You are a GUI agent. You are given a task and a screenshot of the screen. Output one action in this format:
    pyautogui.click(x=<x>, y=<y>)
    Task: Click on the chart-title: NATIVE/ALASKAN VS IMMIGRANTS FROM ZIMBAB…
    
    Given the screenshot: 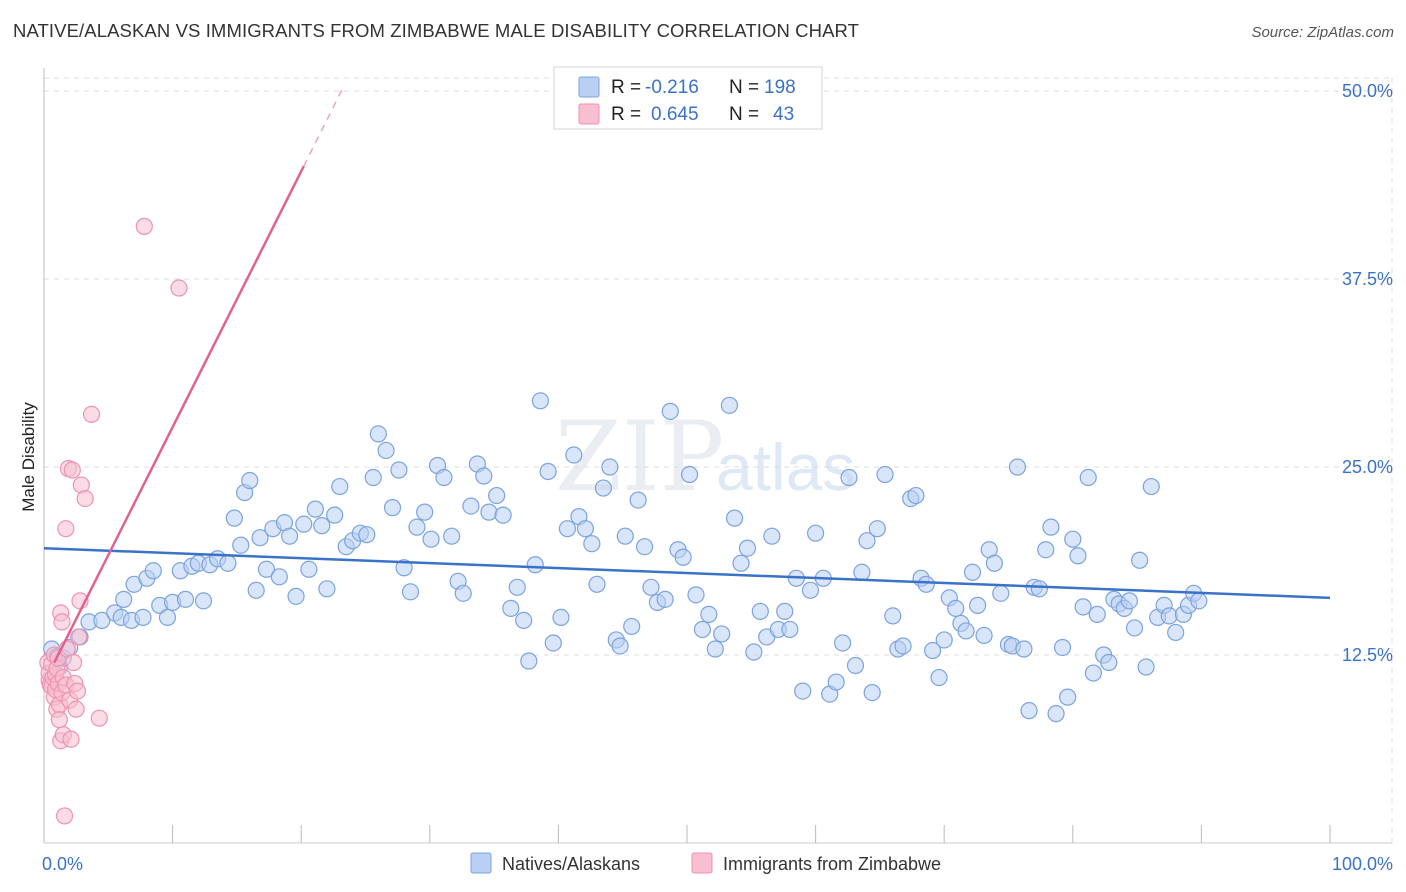 What is the action you would take?
    pyautogui.click(x=436, y=30)
    